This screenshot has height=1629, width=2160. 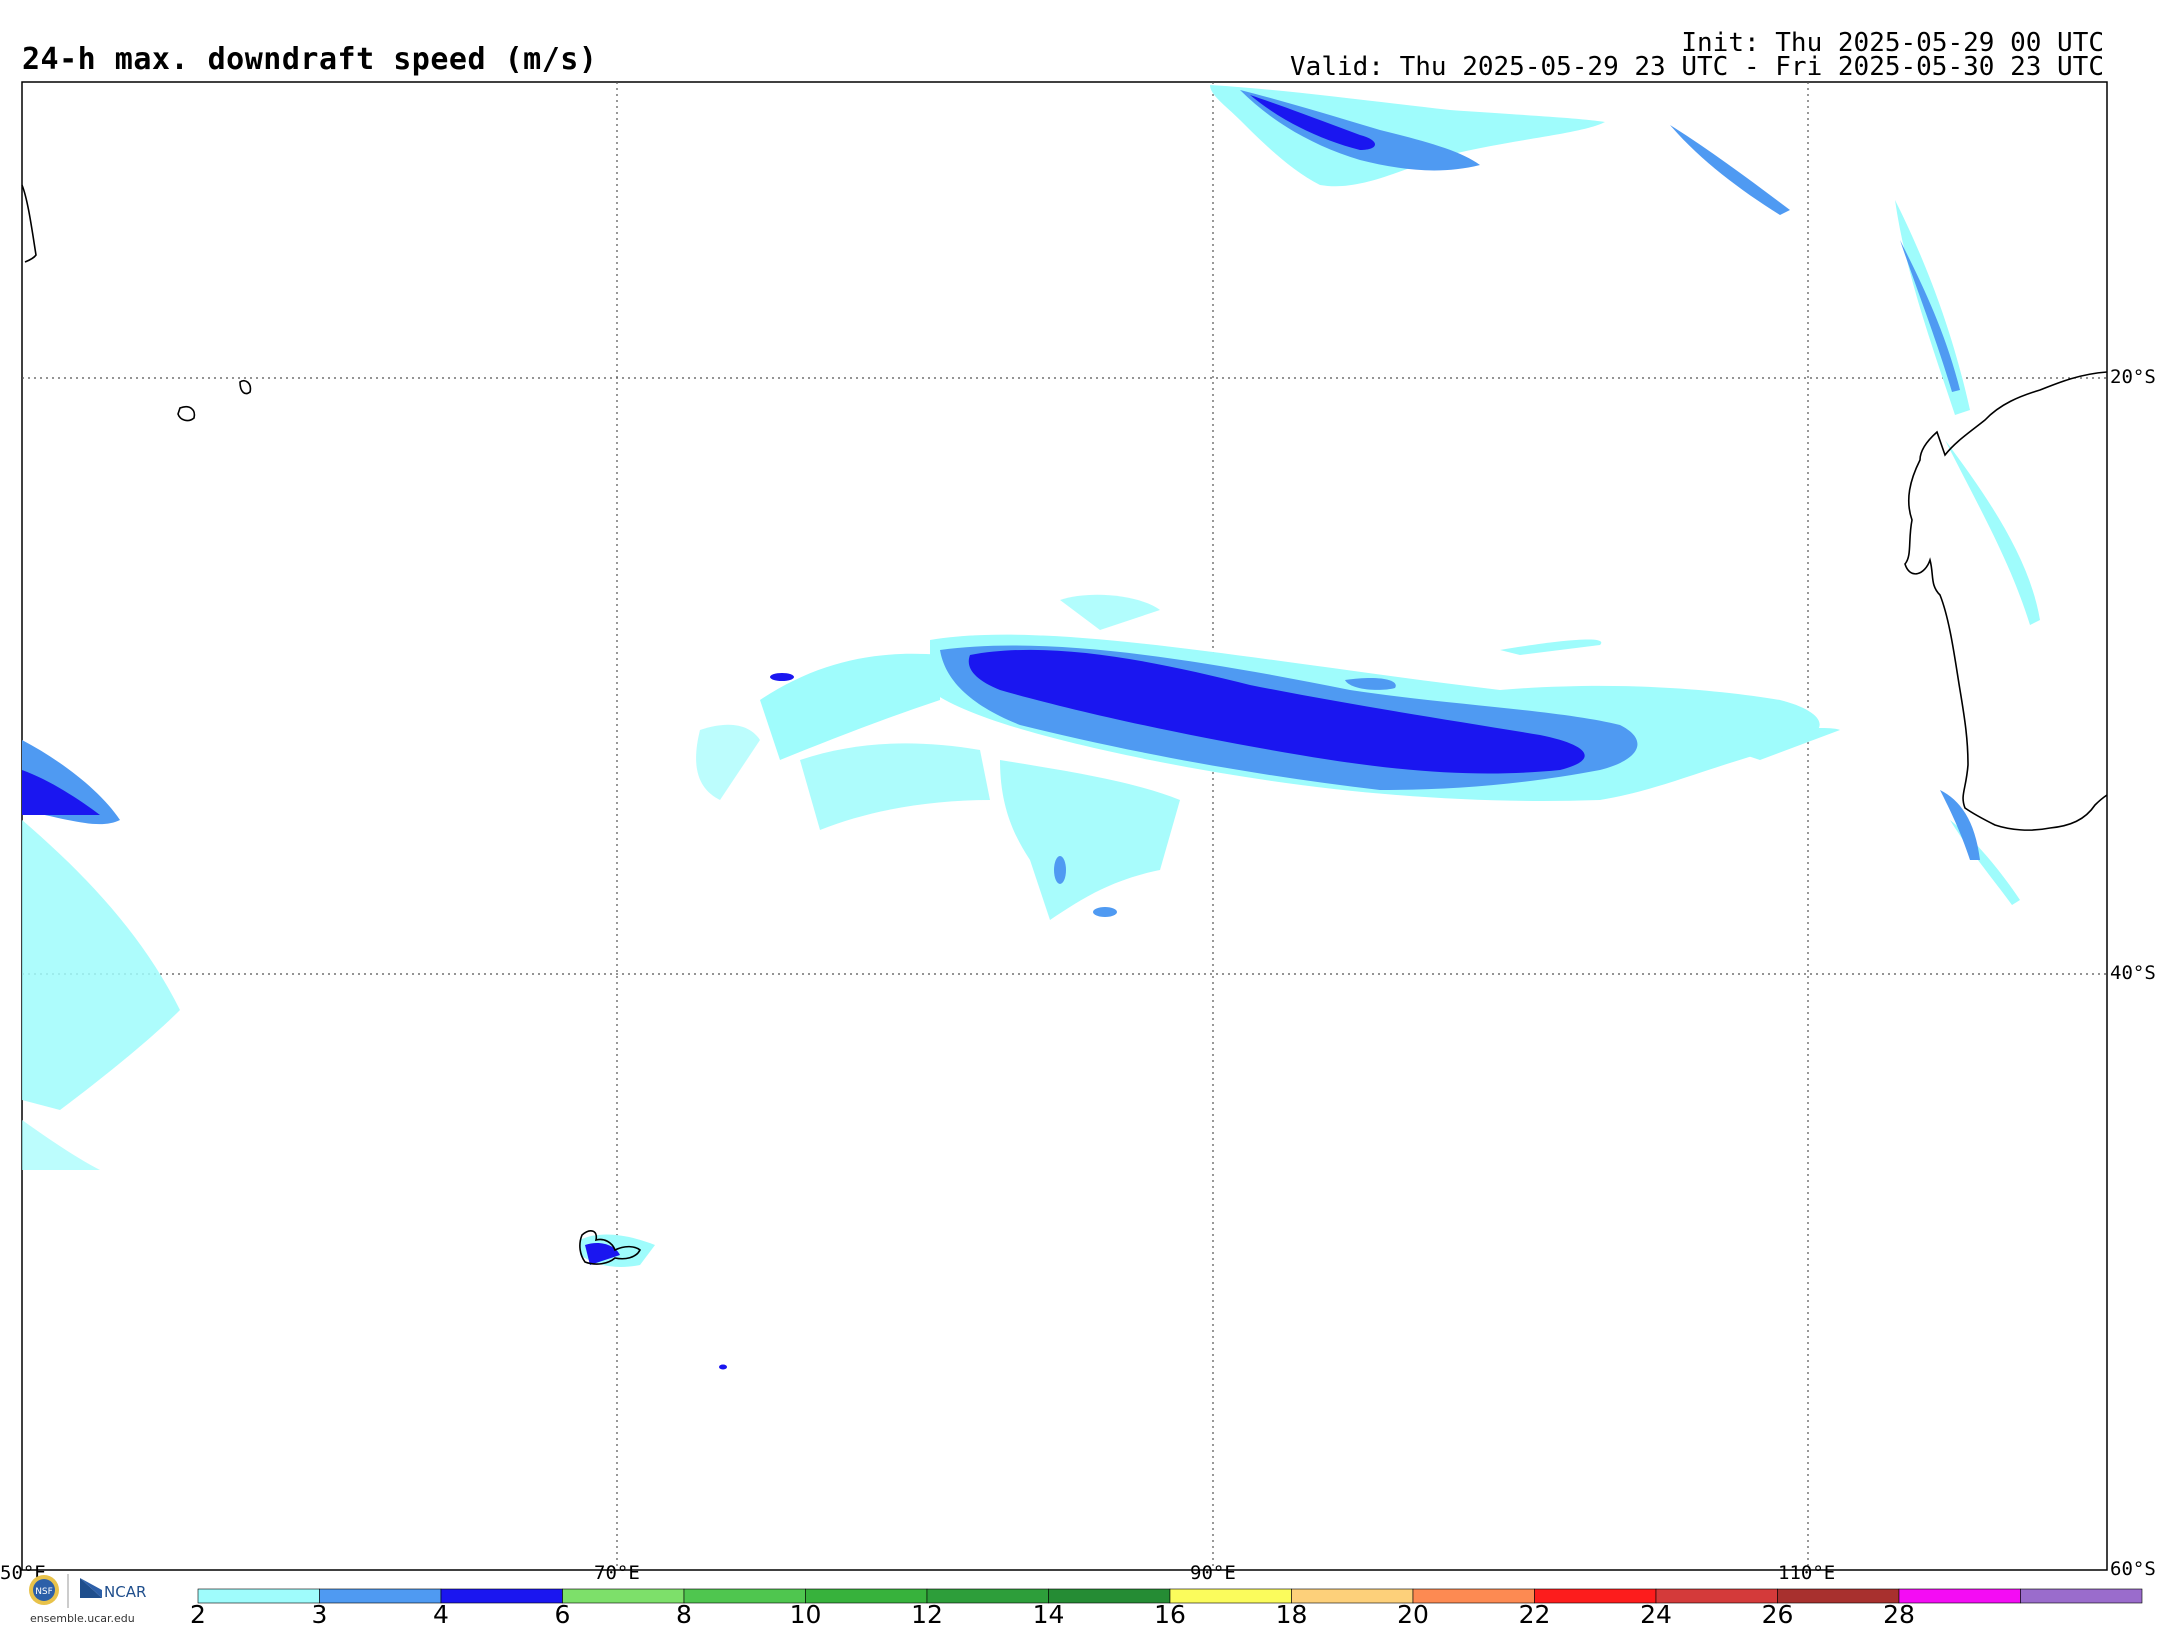 I want to click on colorbar-tick-label: 16, so click(x=1170, y=1614).